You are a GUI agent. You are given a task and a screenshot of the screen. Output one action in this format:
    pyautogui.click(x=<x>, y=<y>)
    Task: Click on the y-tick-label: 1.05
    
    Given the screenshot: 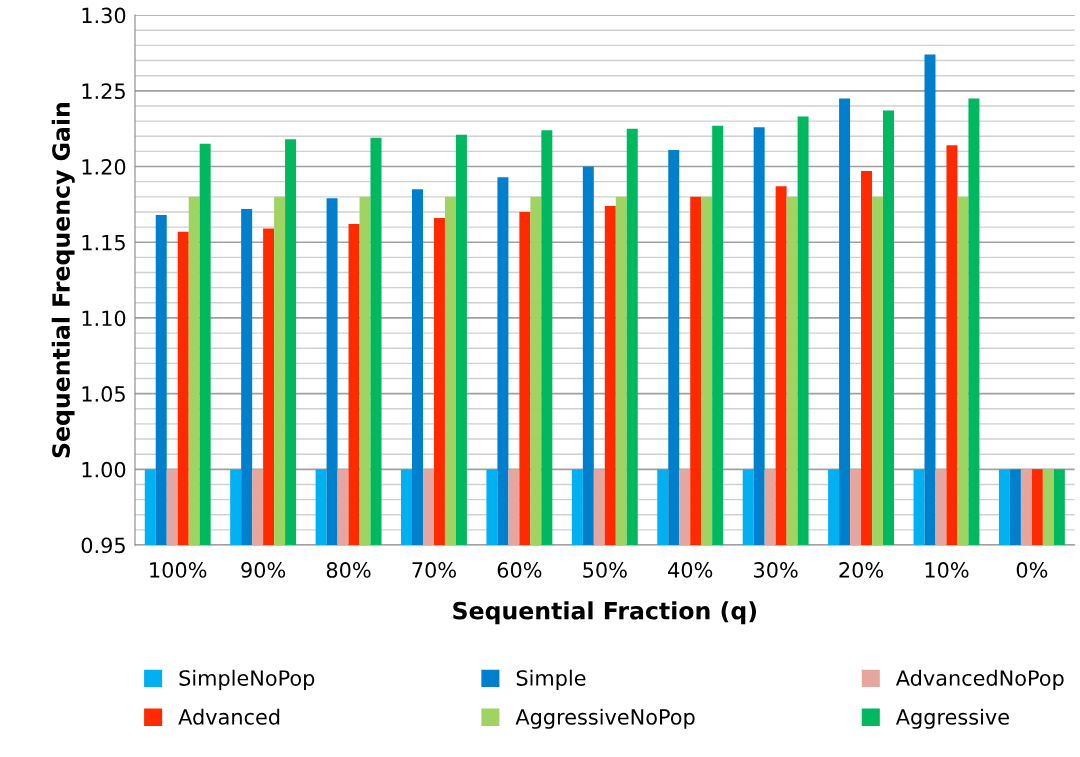 What is the action you would take?
    pyautogui.click(x=103, y=394)
    